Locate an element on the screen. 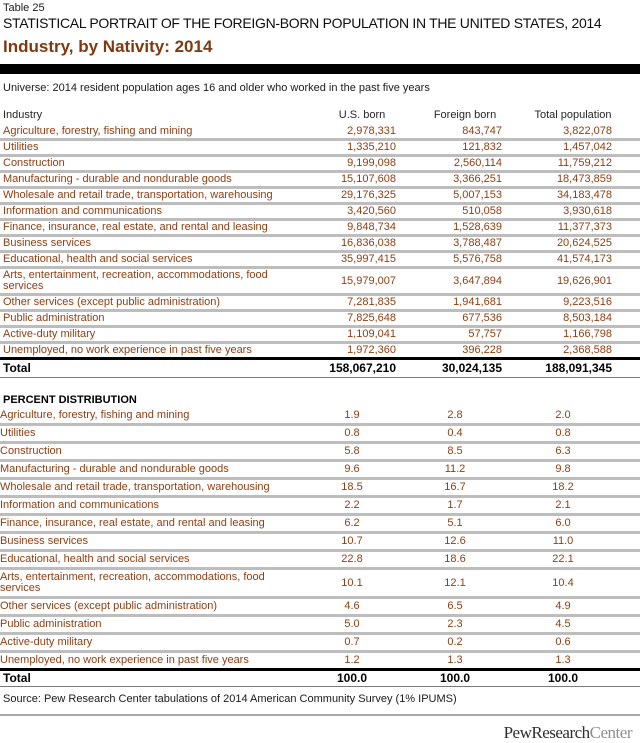 This screenshot has width=640, height=743. us-born-value: 1,335,210 is located at coordinates (352, 148).